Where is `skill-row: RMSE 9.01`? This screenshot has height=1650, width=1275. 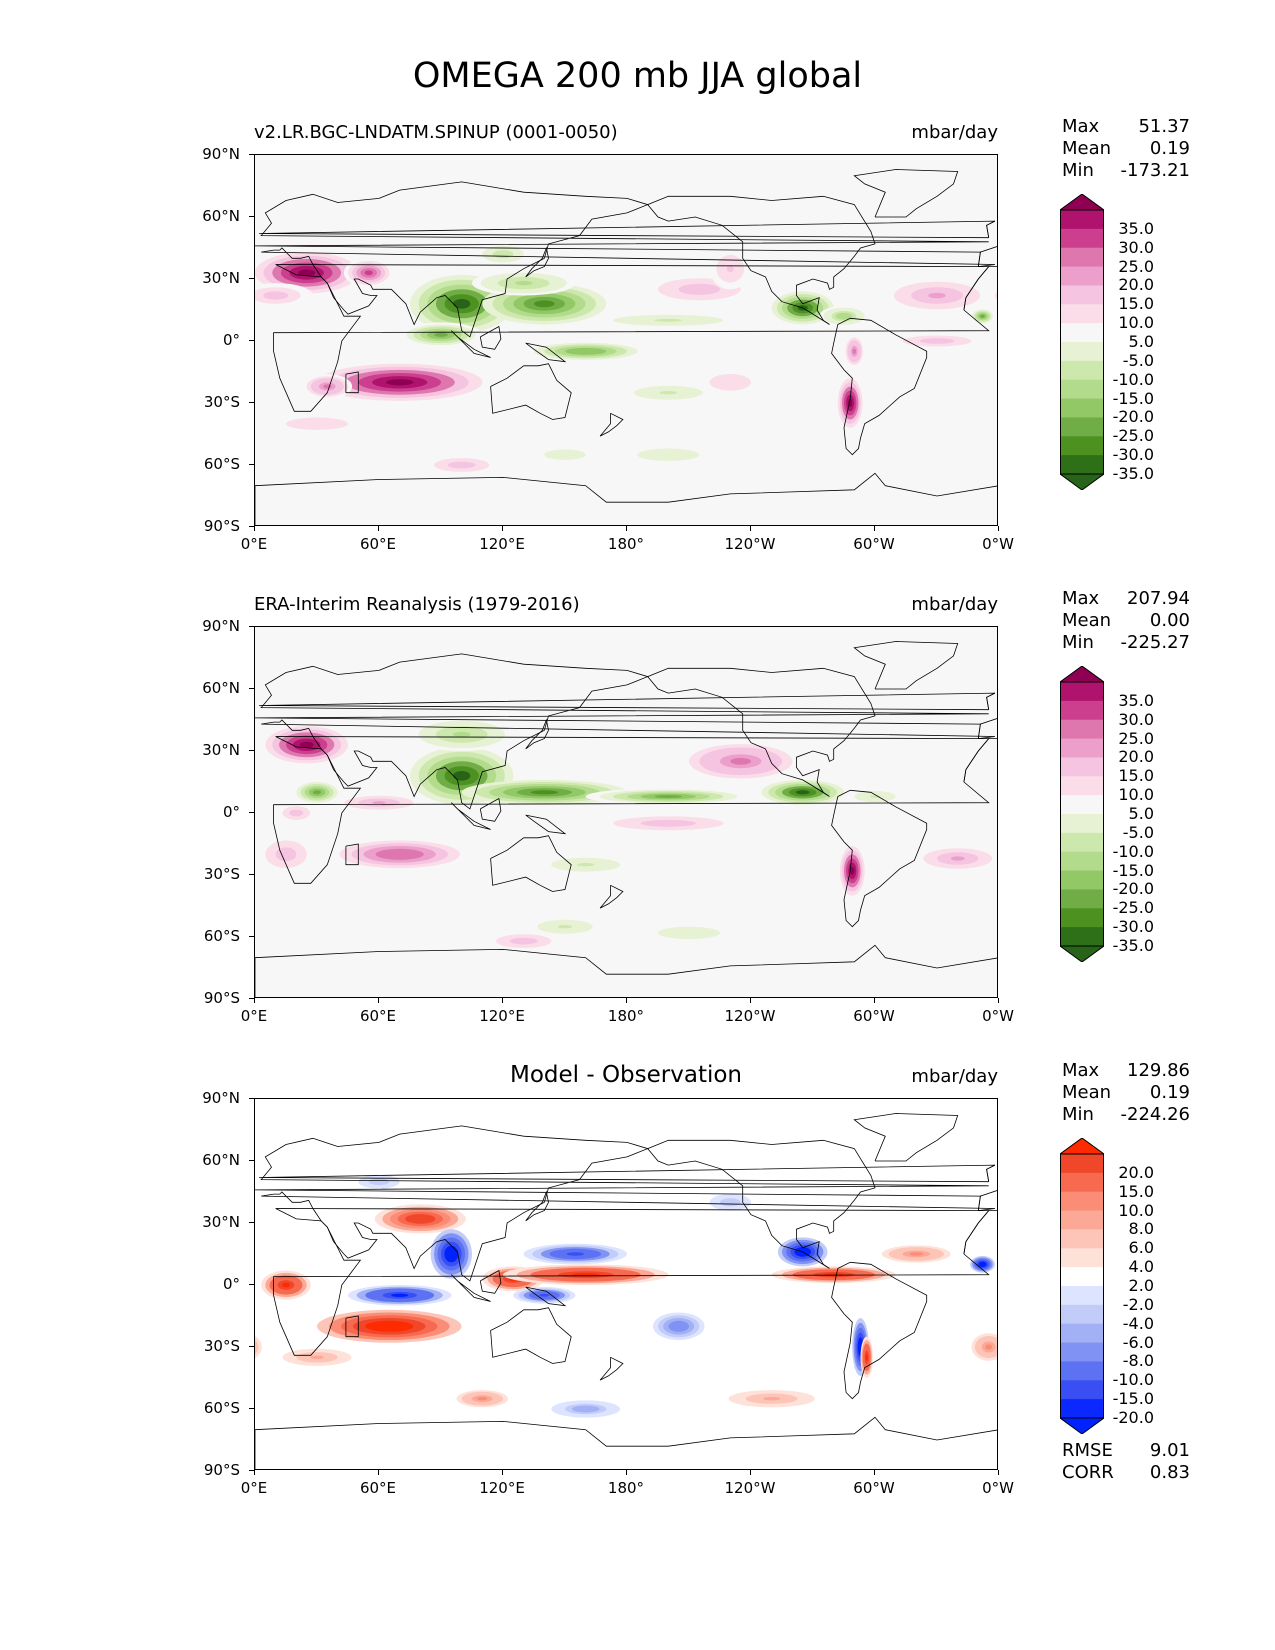 skill-row: RMSE 9.01 is located at coordinates (1126, 1451).